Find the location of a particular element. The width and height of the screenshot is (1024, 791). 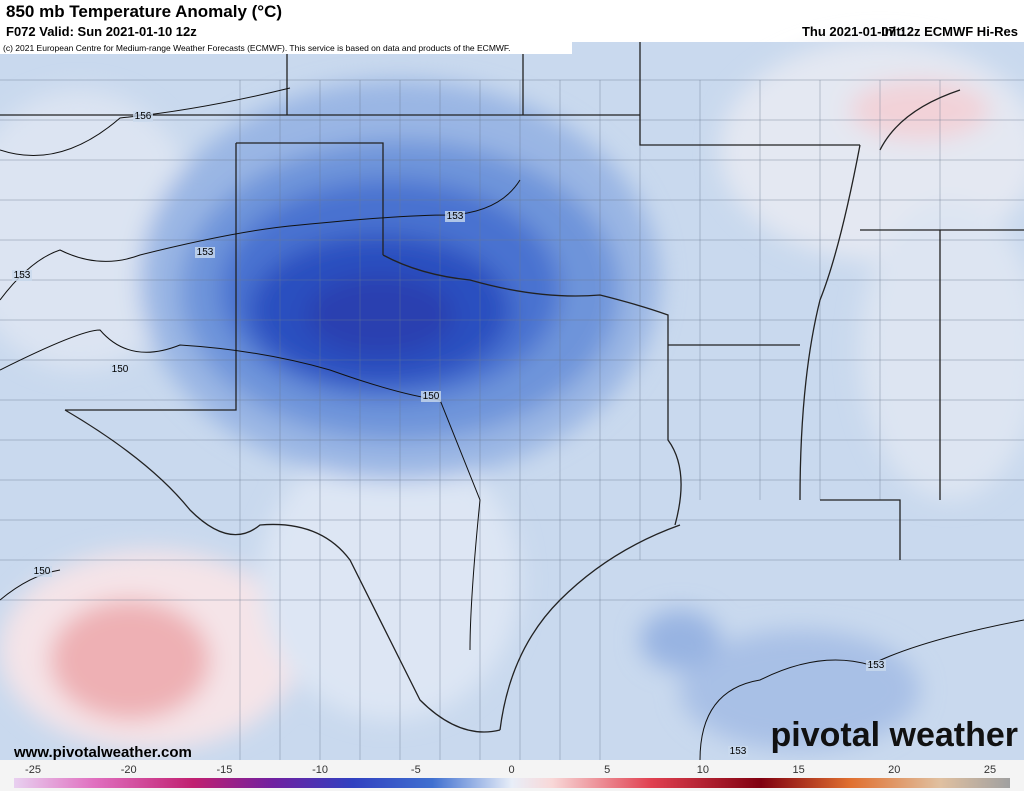

valid-time: F072 Valid: Sun 2021-01-10 12z is located at coordinates (101, 31).